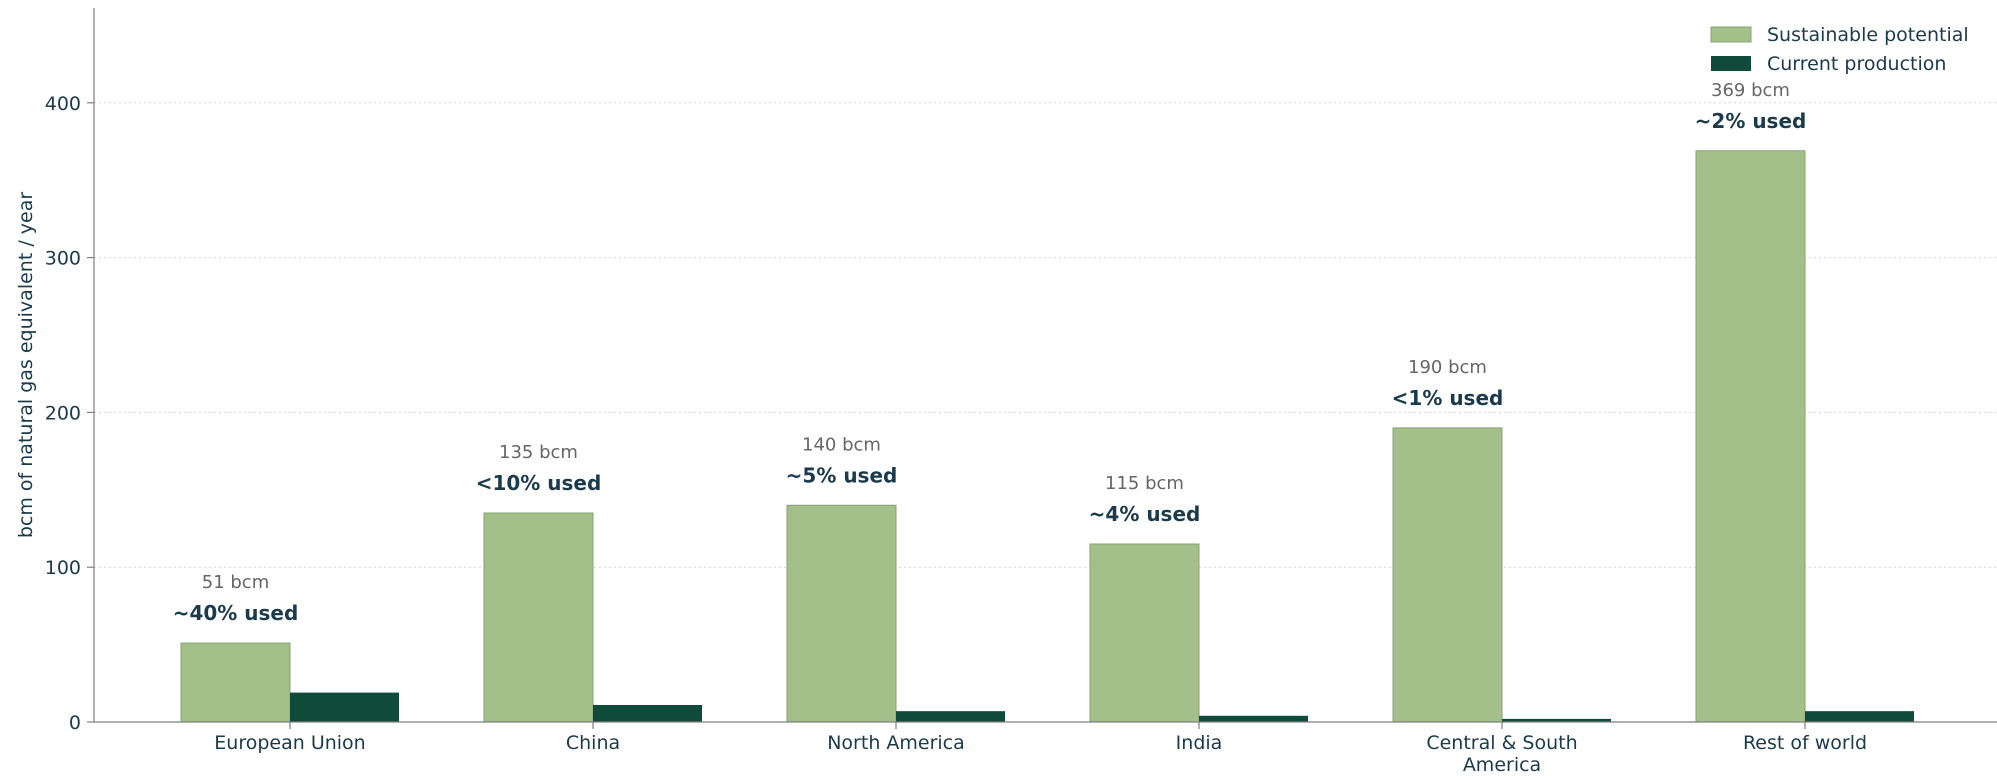 The height and width of the screenshot is (776, 1997). What do you see at coordinates (1868, 35) in the screenshot?
I see `legend-label-sustainable: Sustainable potential` at bounding box center [1868, 35].